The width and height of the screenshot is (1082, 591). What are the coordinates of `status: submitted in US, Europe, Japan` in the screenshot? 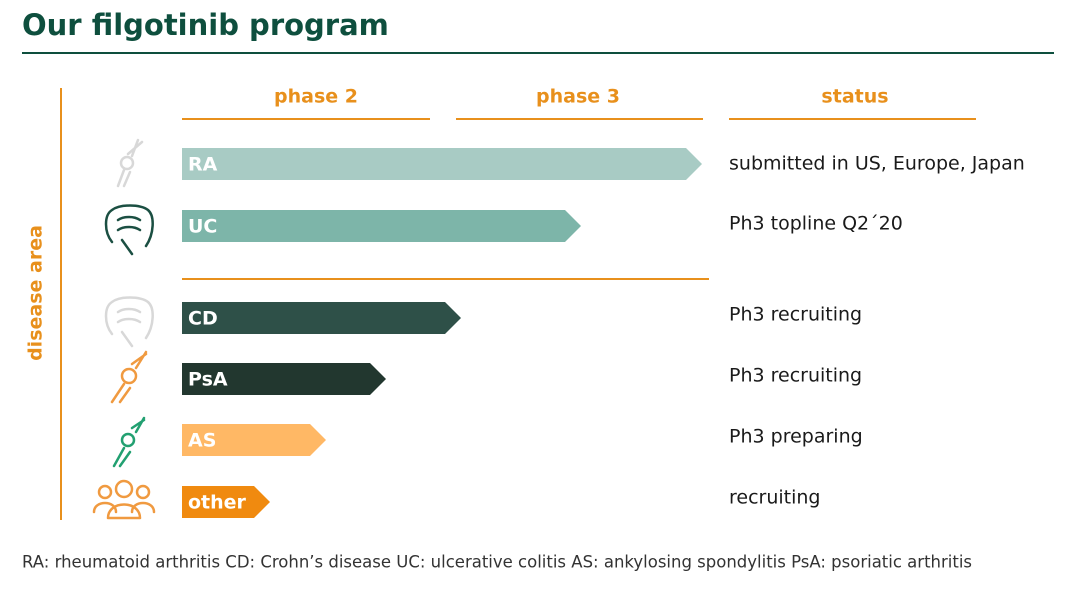 It's located at (877, 164).